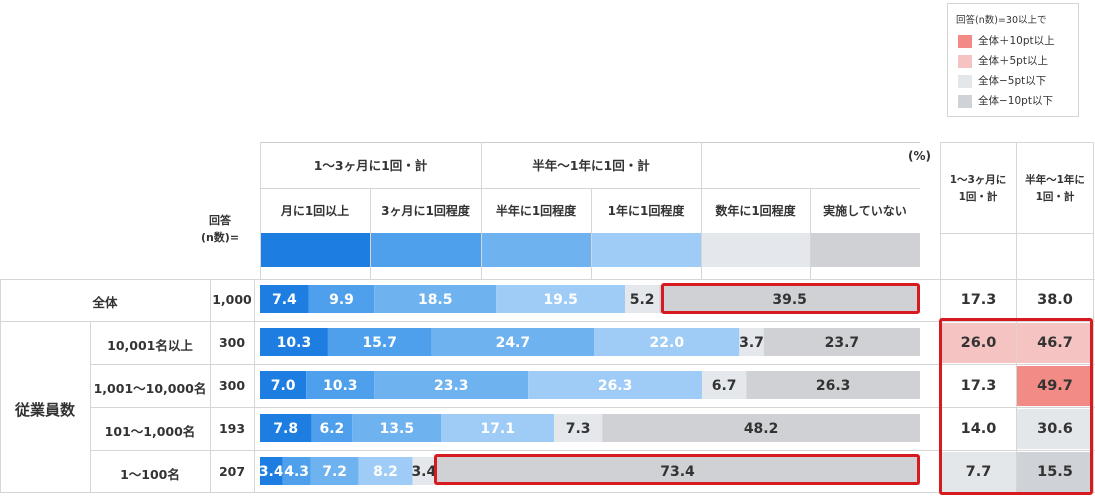  What do you see at coordinates (667, 343) in the screenshot?
I see `bar-value-label: 22.0` at bounding box center [667, 343].